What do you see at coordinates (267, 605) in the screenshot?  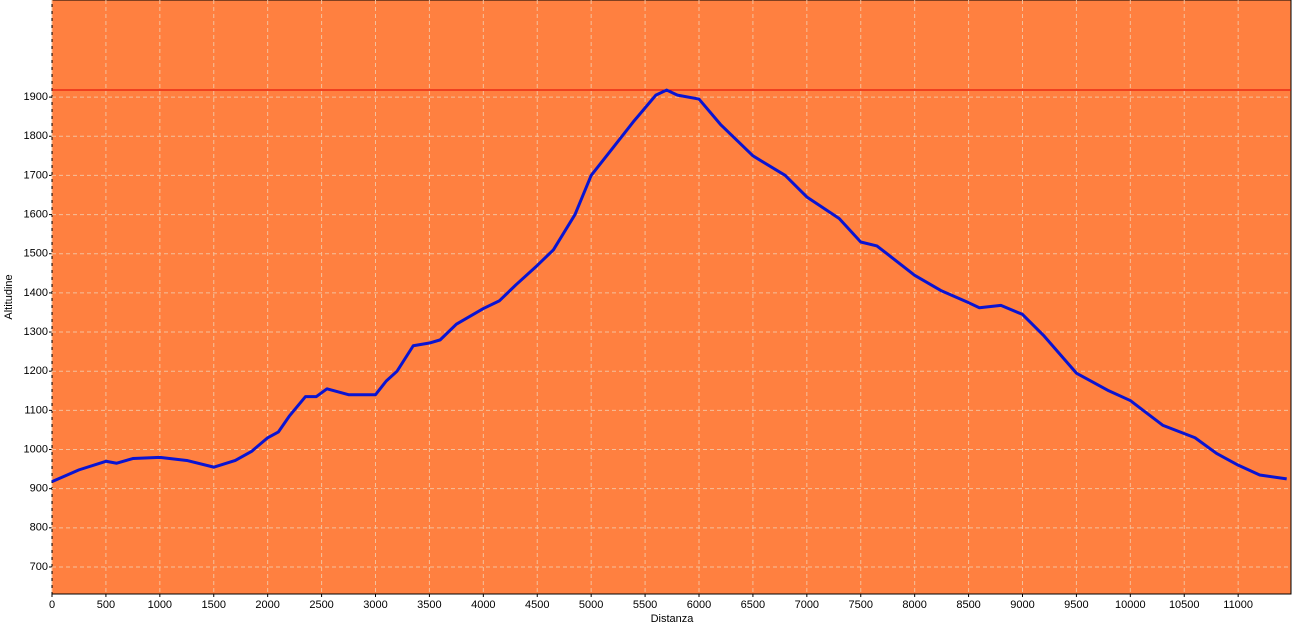 I see `x-tick-label: 2000` at bounding box center [267, 605].